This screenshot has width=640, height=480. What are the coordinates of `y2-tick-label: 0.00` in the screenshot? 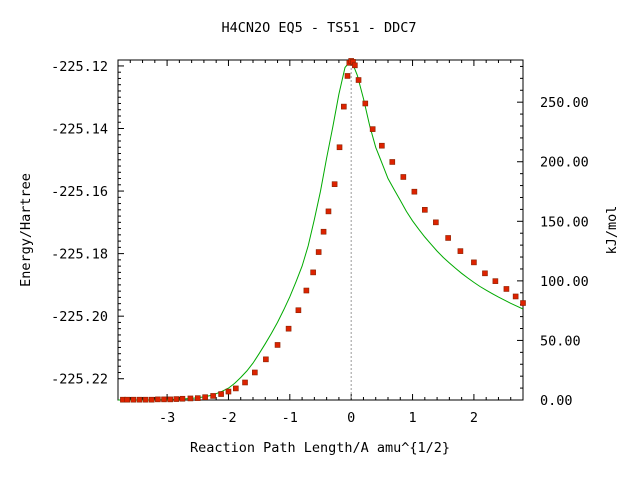 It's located at (556, 401).